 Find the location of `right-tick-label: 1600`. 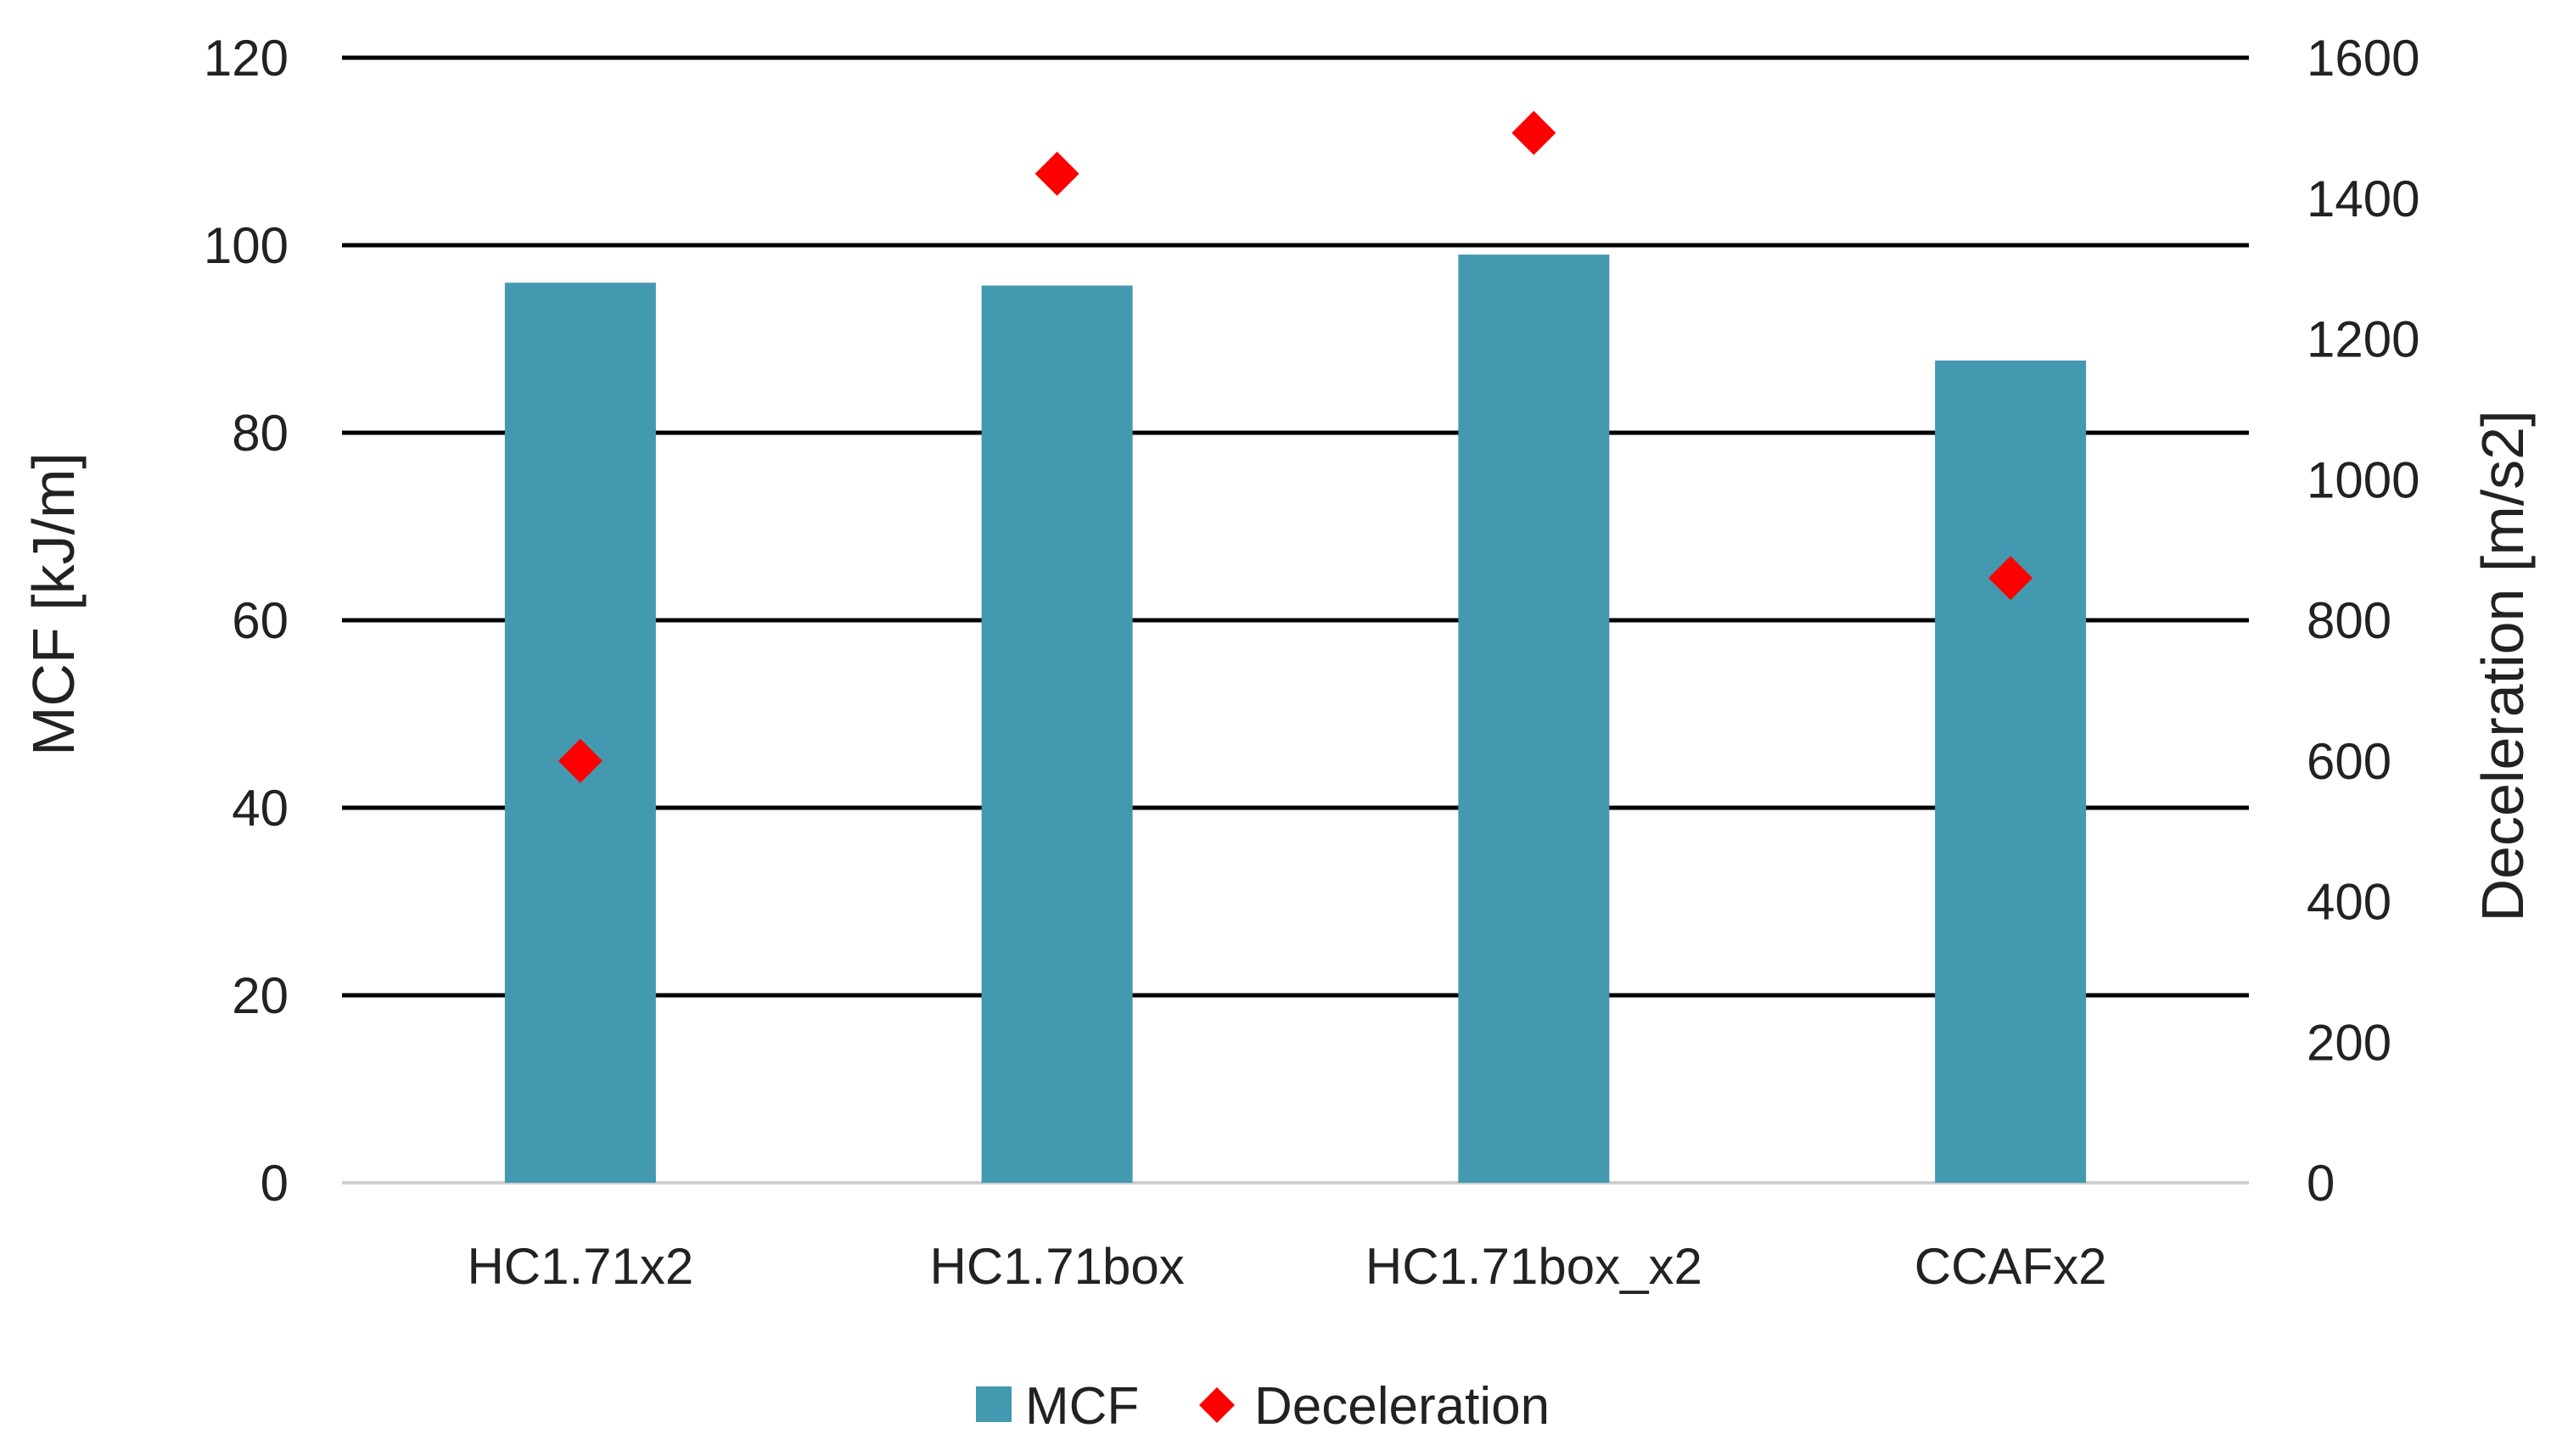

right-tick-label: 1600 is located at coordinates (2363, 58).